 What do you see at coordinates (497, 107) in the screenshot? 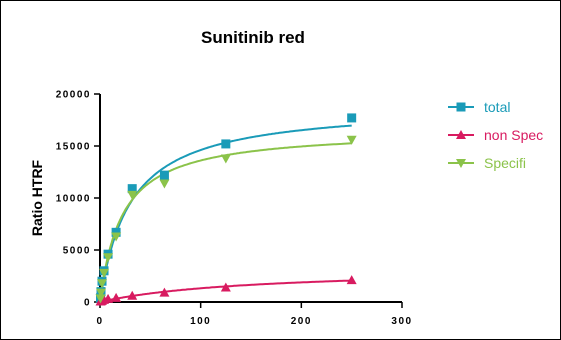
I see `legend-label-total: total` at bounding box center [497, 107].